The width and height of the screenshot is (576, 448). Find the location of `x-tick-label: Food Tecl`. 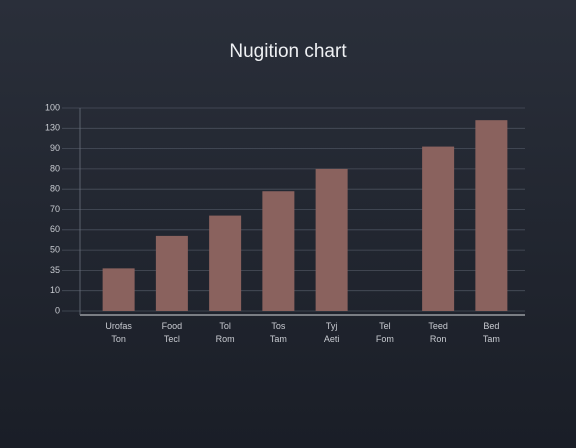

x-tick-label: Food Tecl is located at coordinates (172, 332).